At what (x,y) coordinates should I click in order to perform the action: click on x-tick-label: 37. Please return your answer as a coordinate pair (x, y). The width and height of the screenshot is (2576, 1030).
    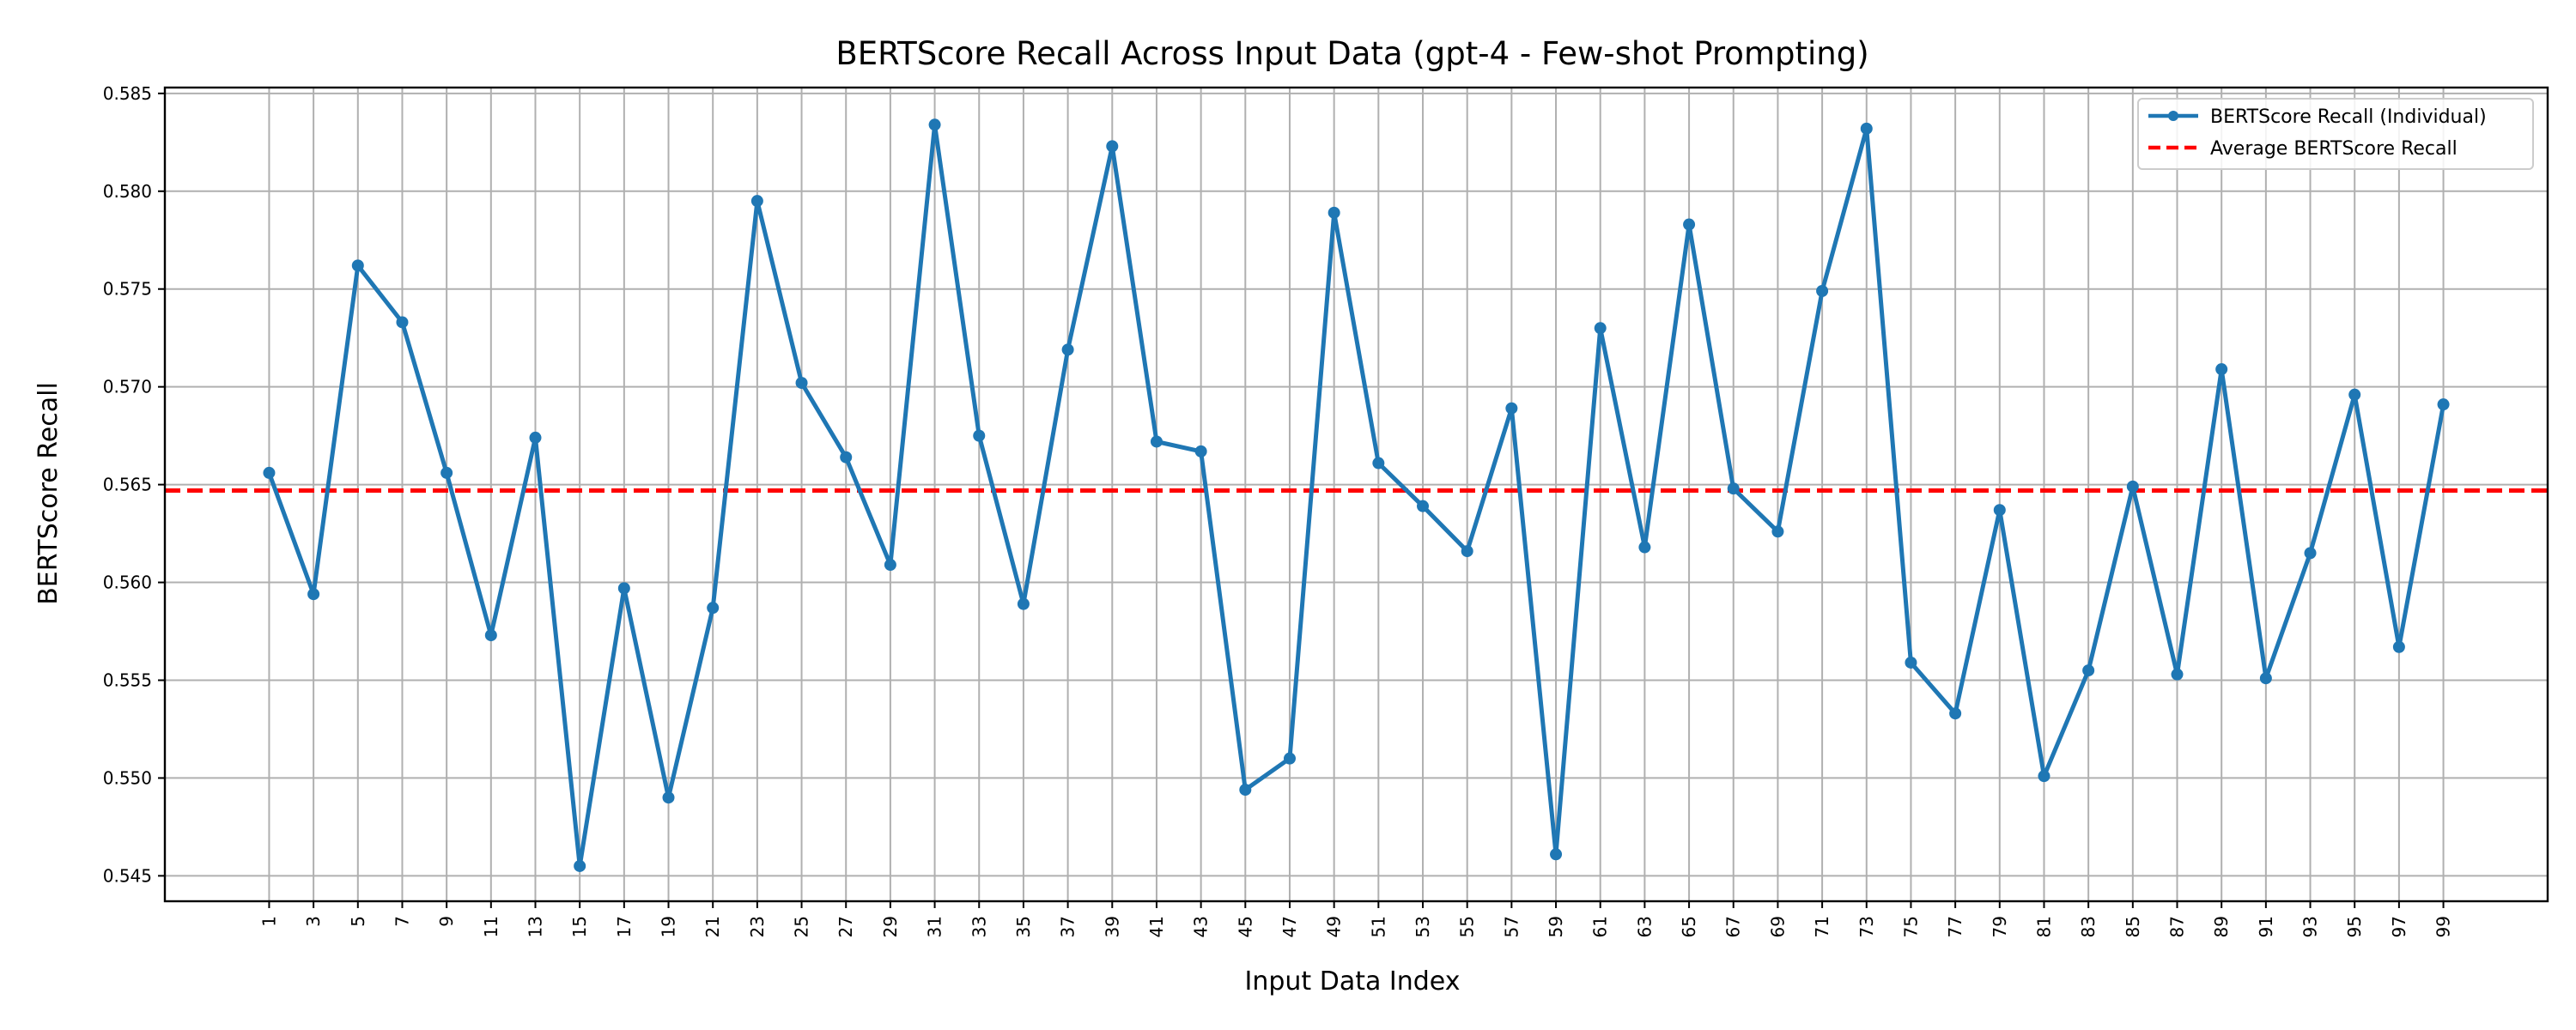
    Looking at the image, I should click on (1068, 926).